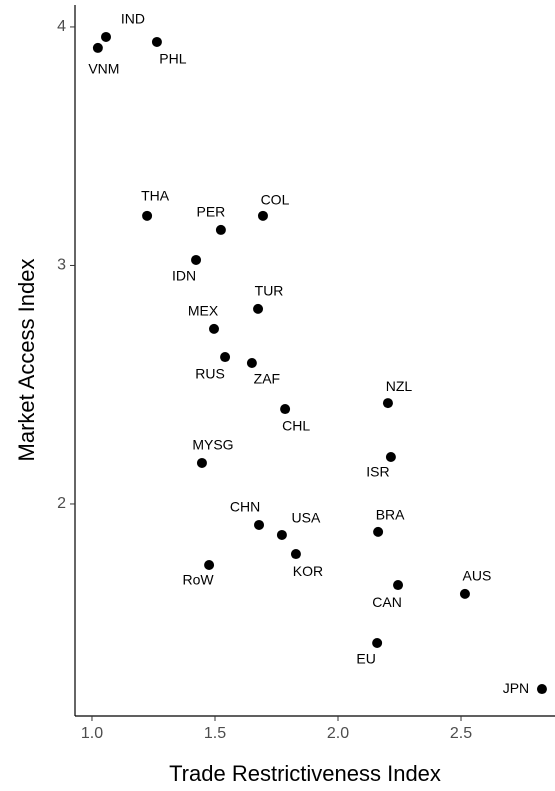  I want to click on point-label: PHL, so click(172, 59).